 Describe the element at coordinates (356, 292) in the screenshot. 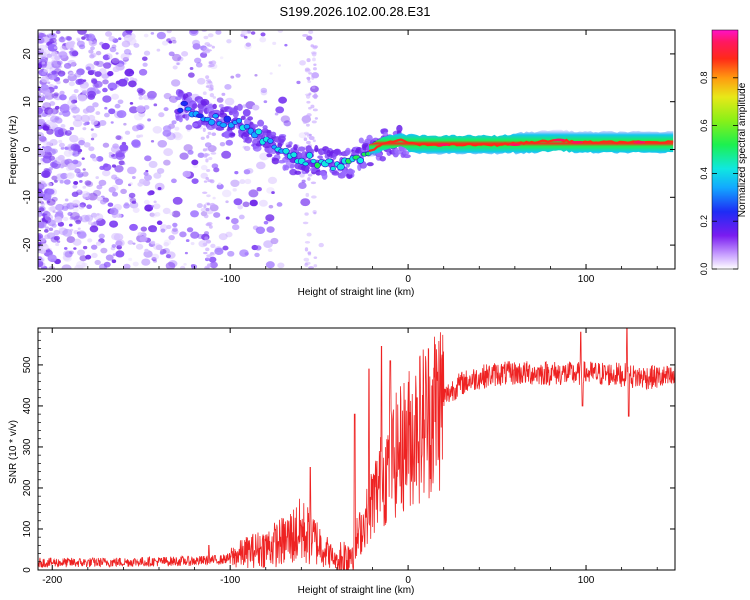

I see `spectrogram-xlabel: Height of straight line (km)` at that location.